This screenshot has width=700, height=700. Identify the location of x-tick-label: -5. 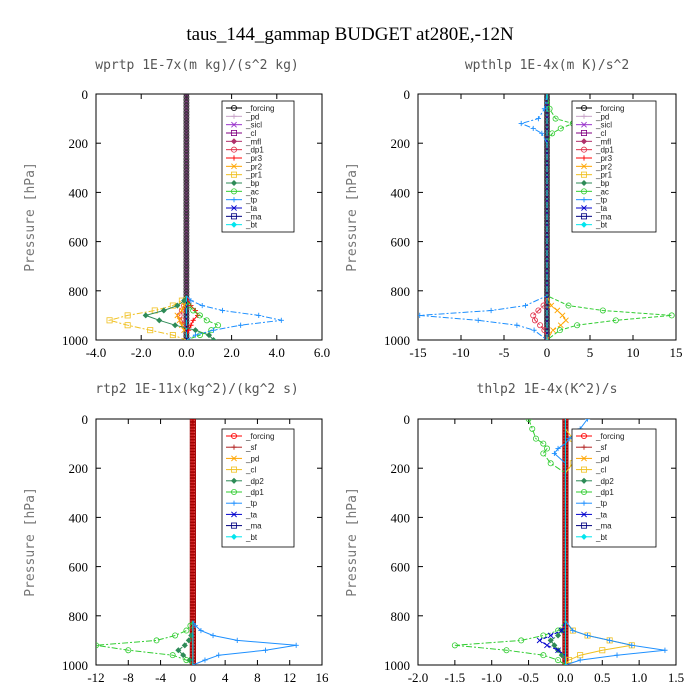
(504, 352).